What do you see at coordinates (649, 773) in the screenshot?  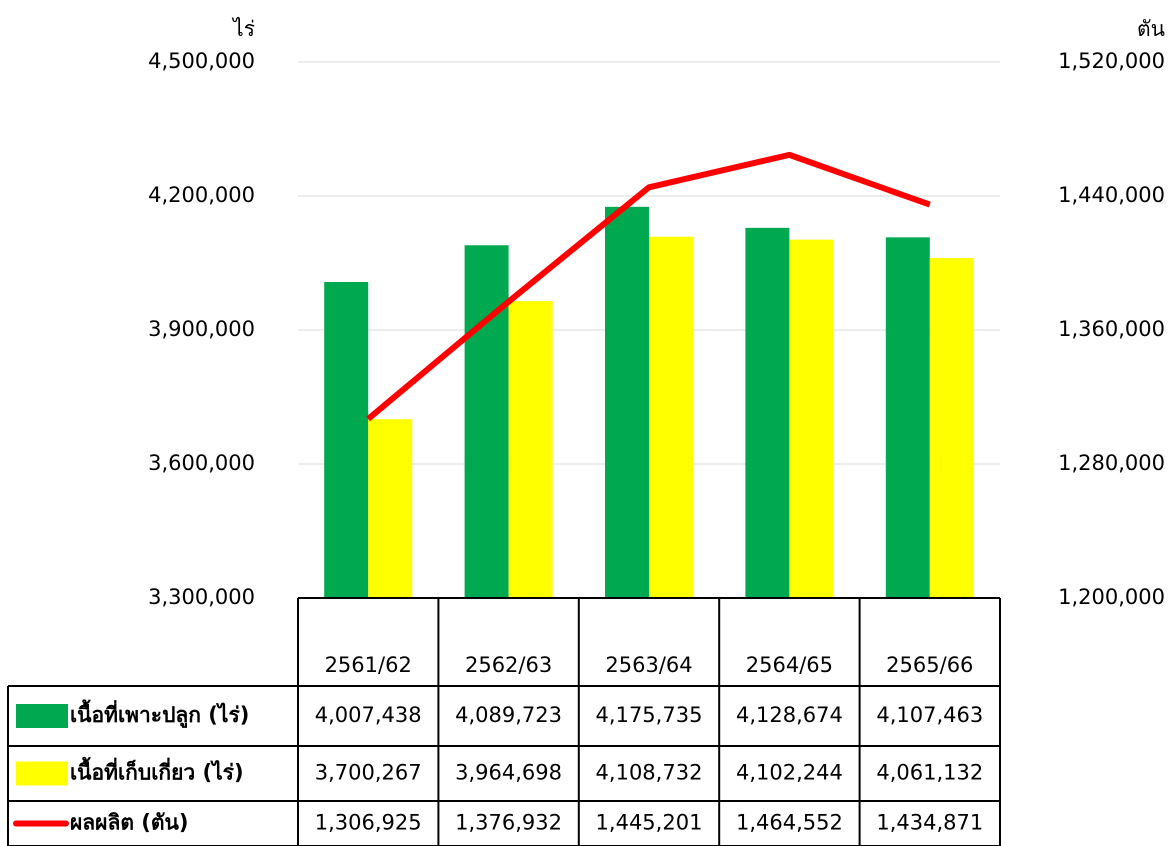 I see `table-value: 4,108,732` at bounding box center [649, 773].